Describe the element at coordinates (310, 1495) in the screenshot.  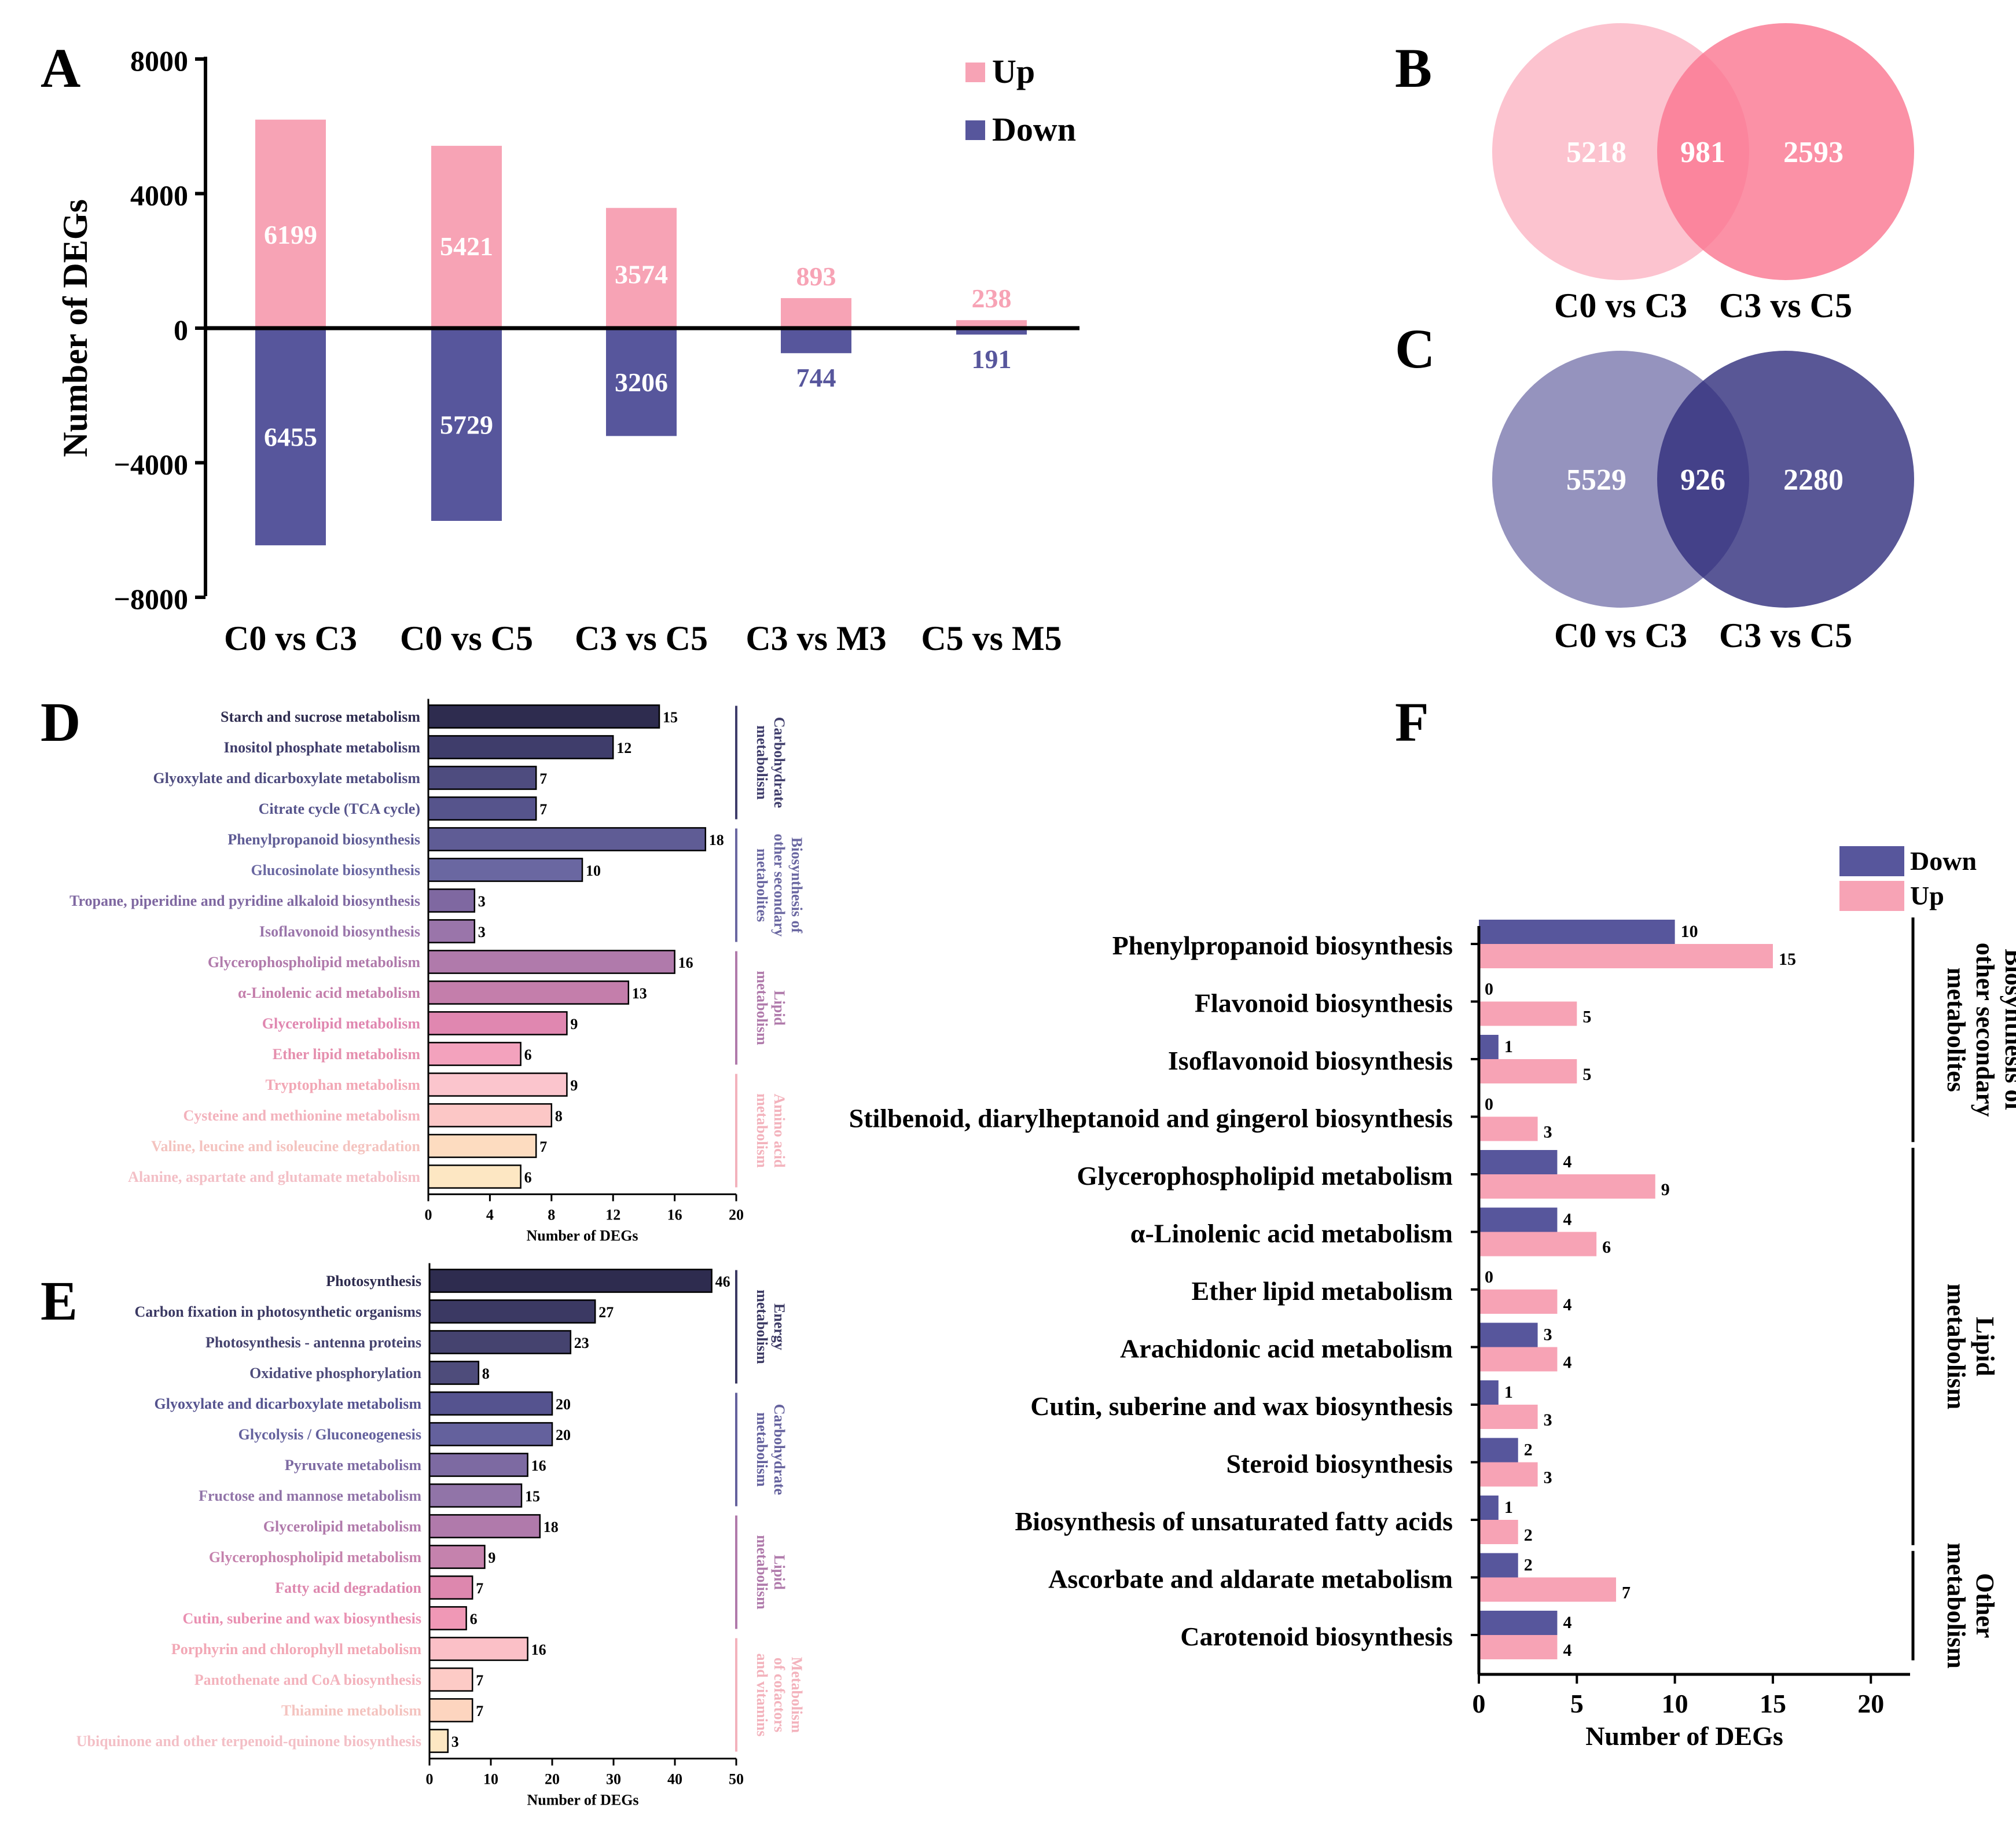
I see `hbar-category-label: Fructose and mannose metabolism` at that location.